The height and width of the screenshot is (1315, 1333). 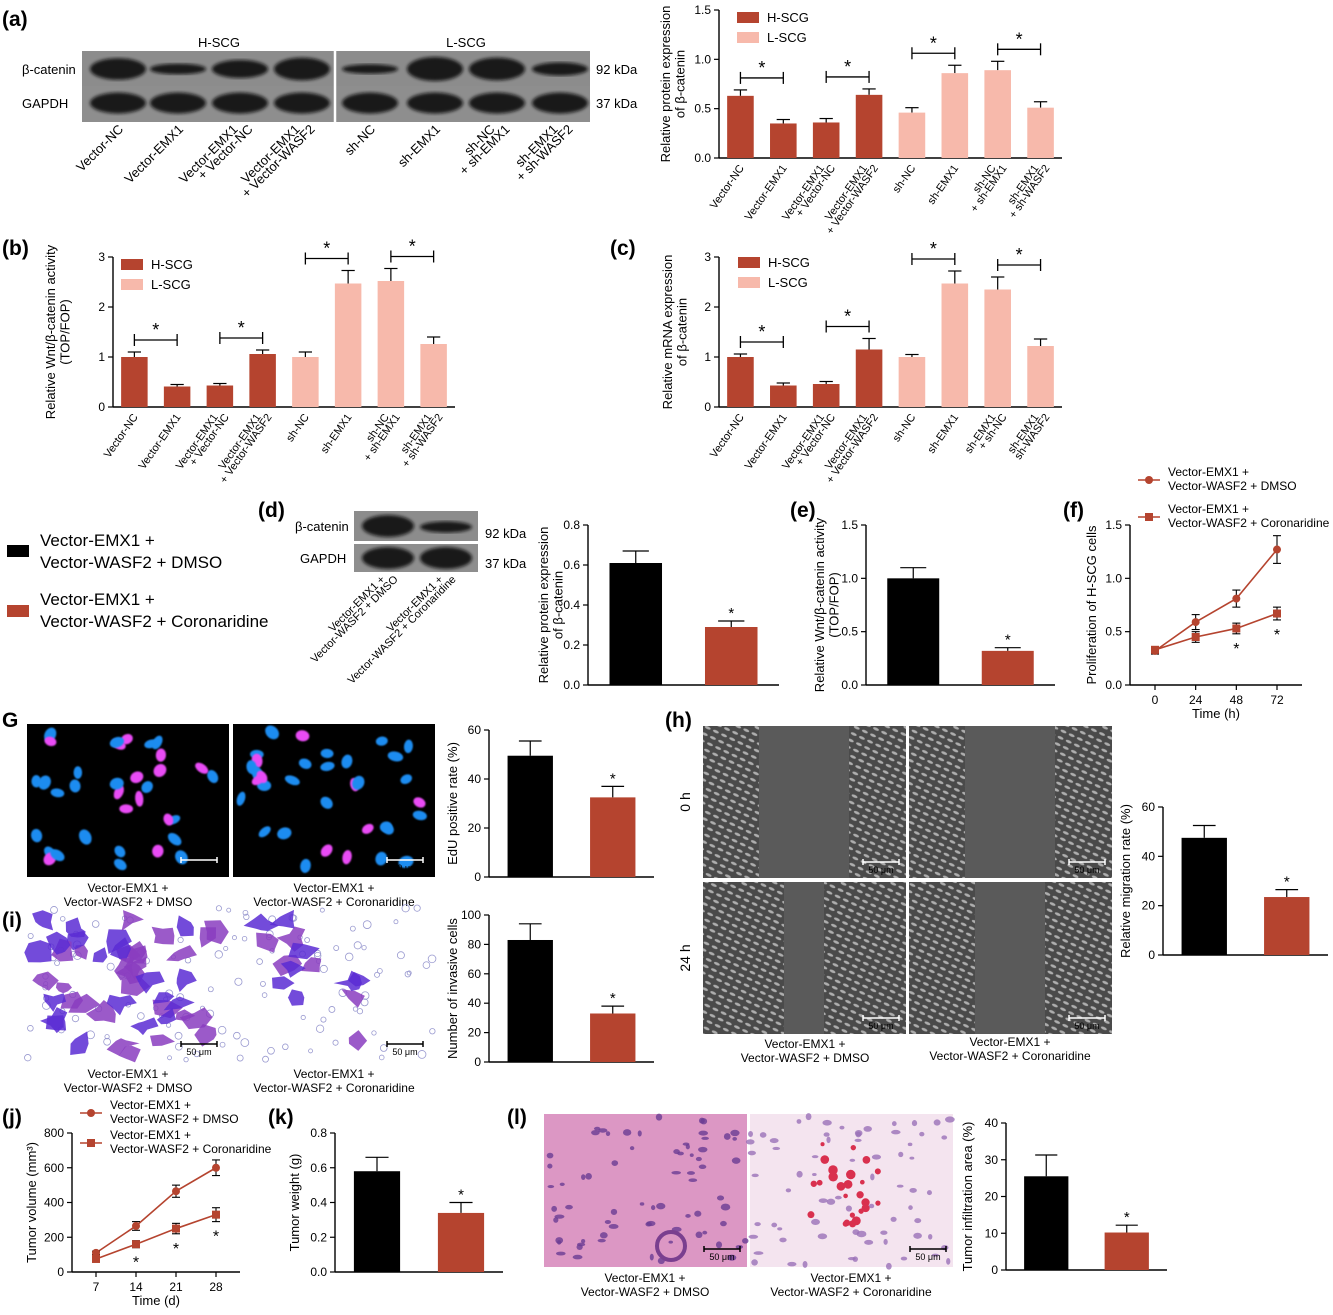 What do you see at coordinates (475, 1003) in the screenshot?
I see `y-tick-label: 40` at bounding box center [475, 1003].